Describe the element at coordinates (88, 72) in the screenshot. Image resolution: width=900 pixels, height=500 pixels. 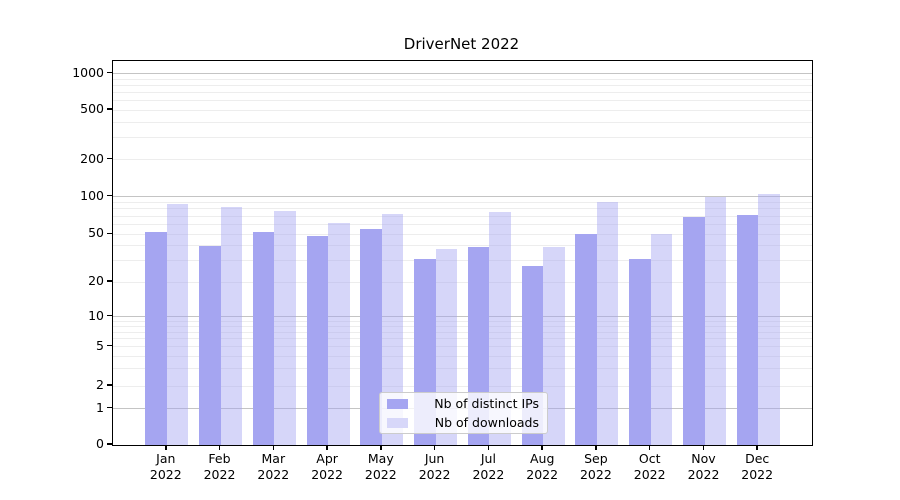
I see `y-tick-label-1000: 1000` at that location.